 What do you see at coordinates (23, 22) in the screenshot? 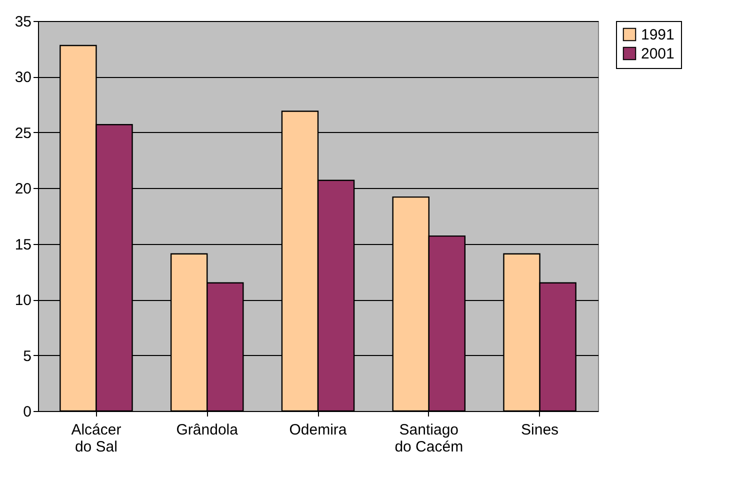
I see `y-tick-label: 35` at bounding box center [23, 22].